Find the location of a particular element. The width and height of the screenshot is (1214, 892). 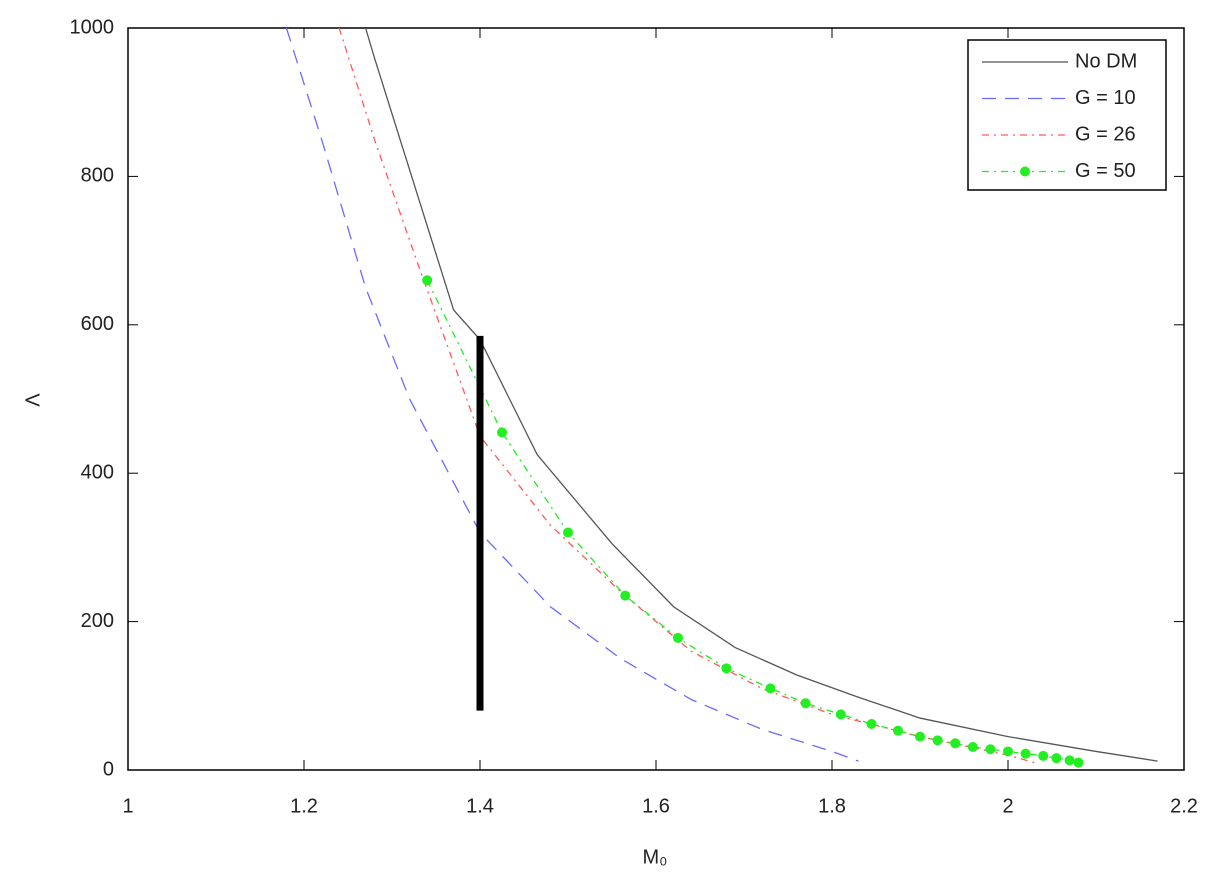

x-axis-label: M₀ is located at coordinates (655, 857).